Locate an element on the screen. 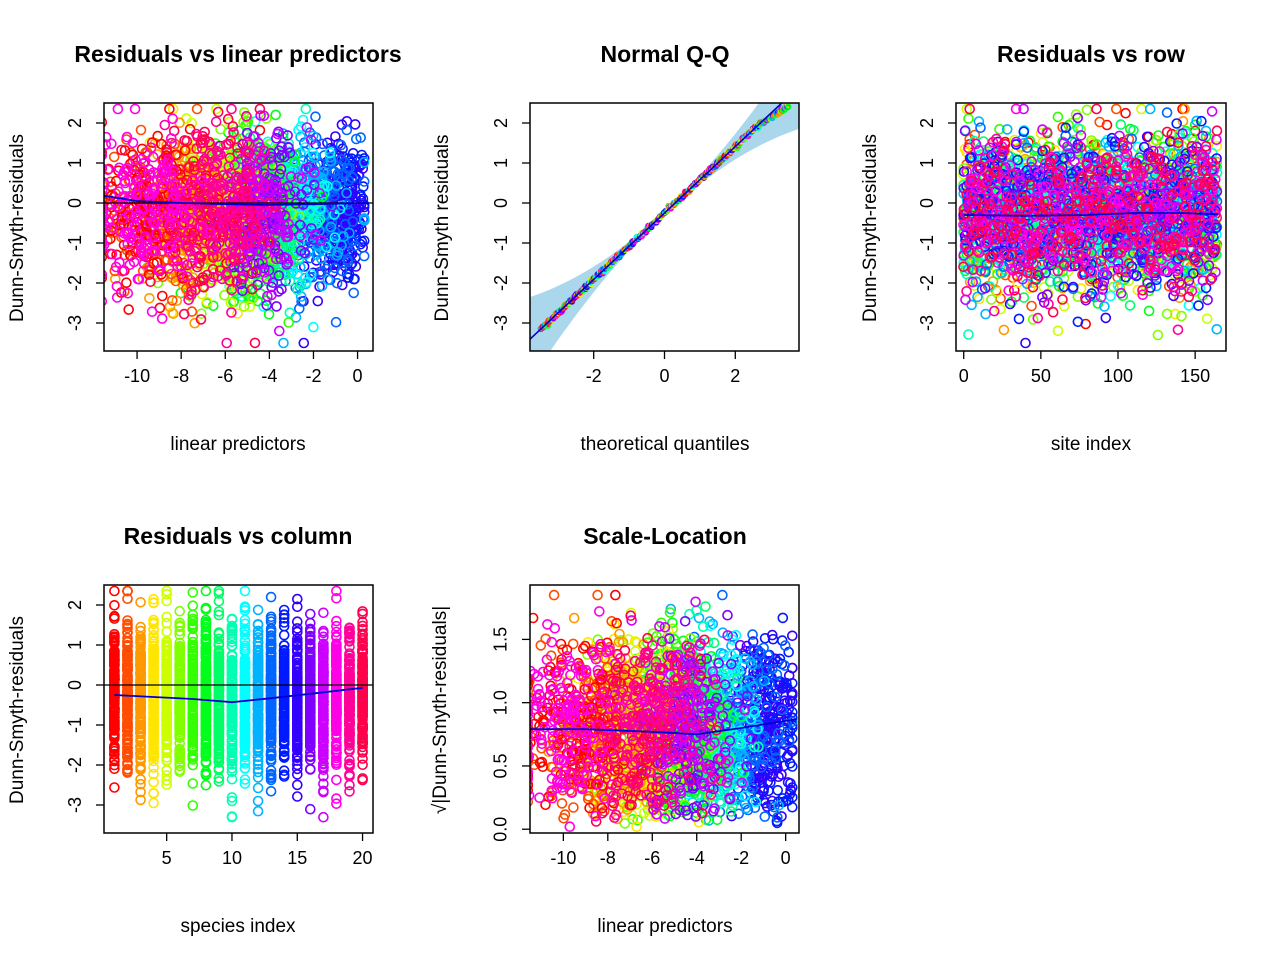 The width and height of the screenshot is (1280, 964). x-tick-label: -10 is located at coordinates (137, 376).